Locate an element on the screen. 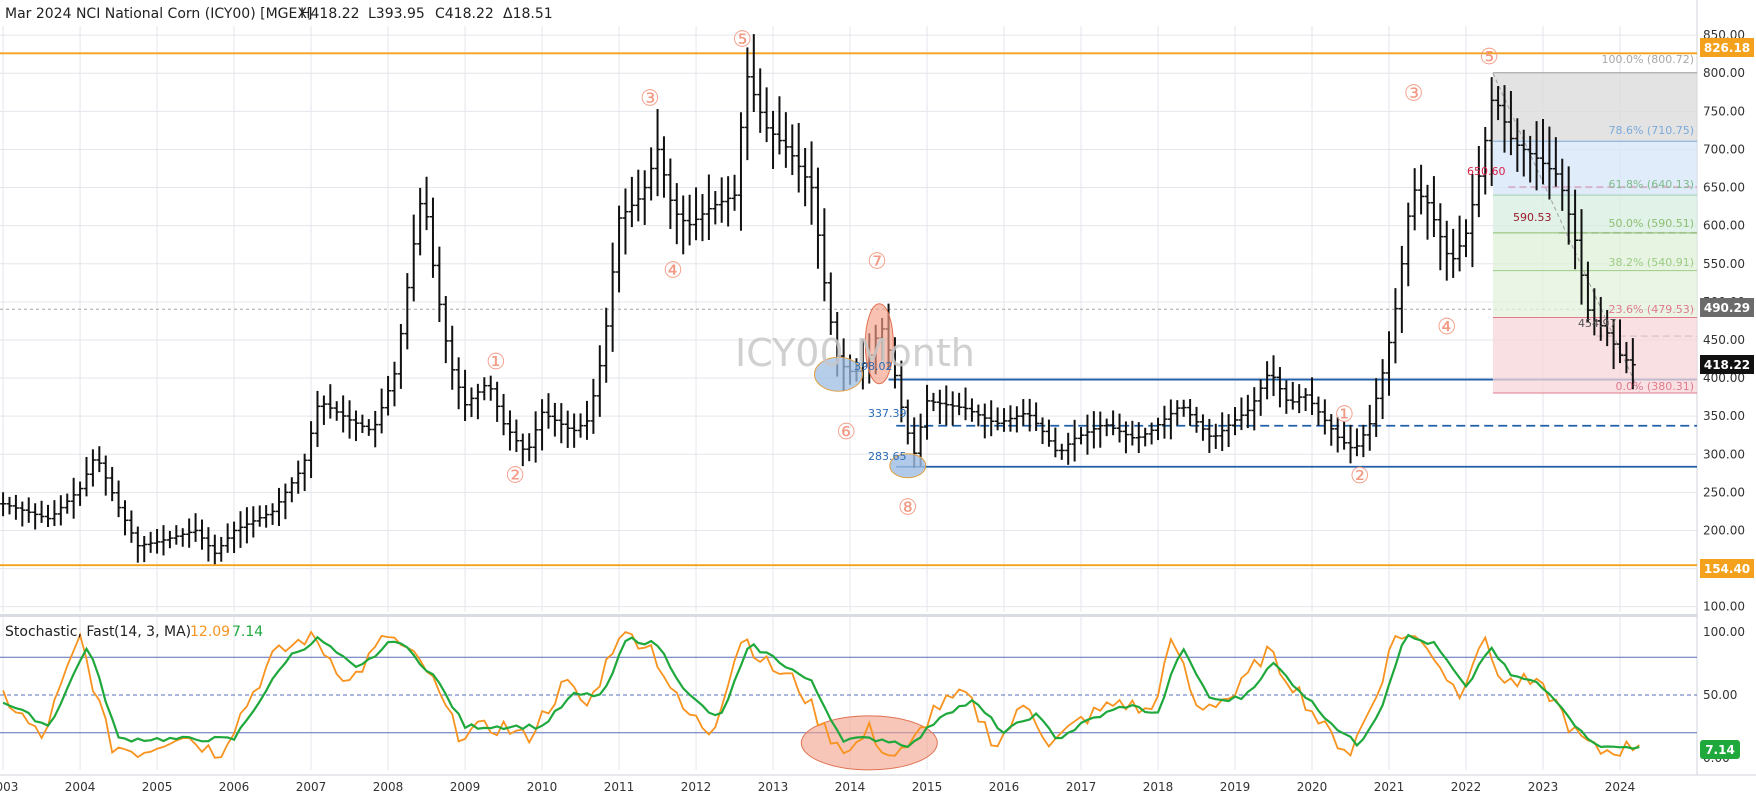  highlight-ellipse-blue-2014 is located at coordinates (908, 466).